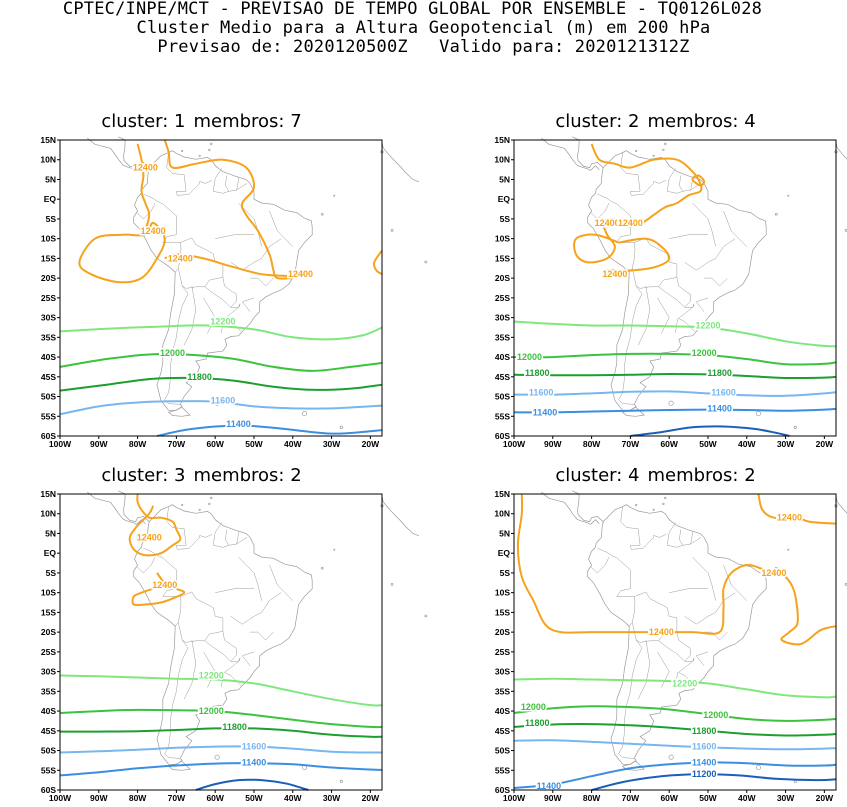  What do you see at coordinates (143, 121) in the screenshot?
I see `cluster-1-number: cluster: 1` at bounding box center [143, 121].